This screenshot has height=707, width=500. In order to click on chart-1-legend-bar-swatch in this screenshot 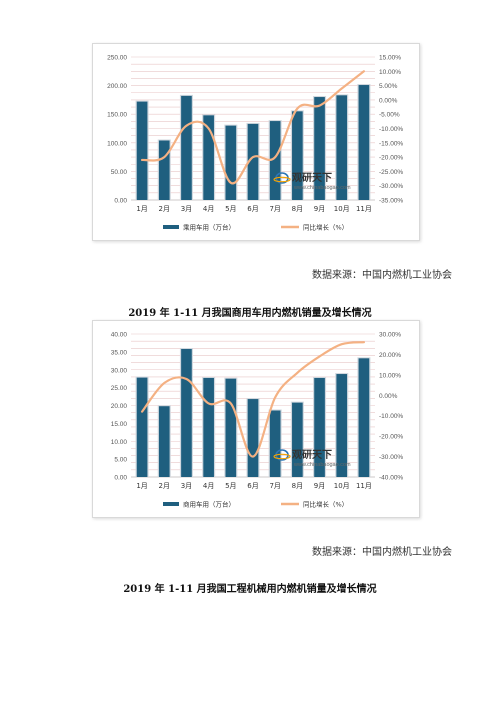, I will do `click(171, 227)`.